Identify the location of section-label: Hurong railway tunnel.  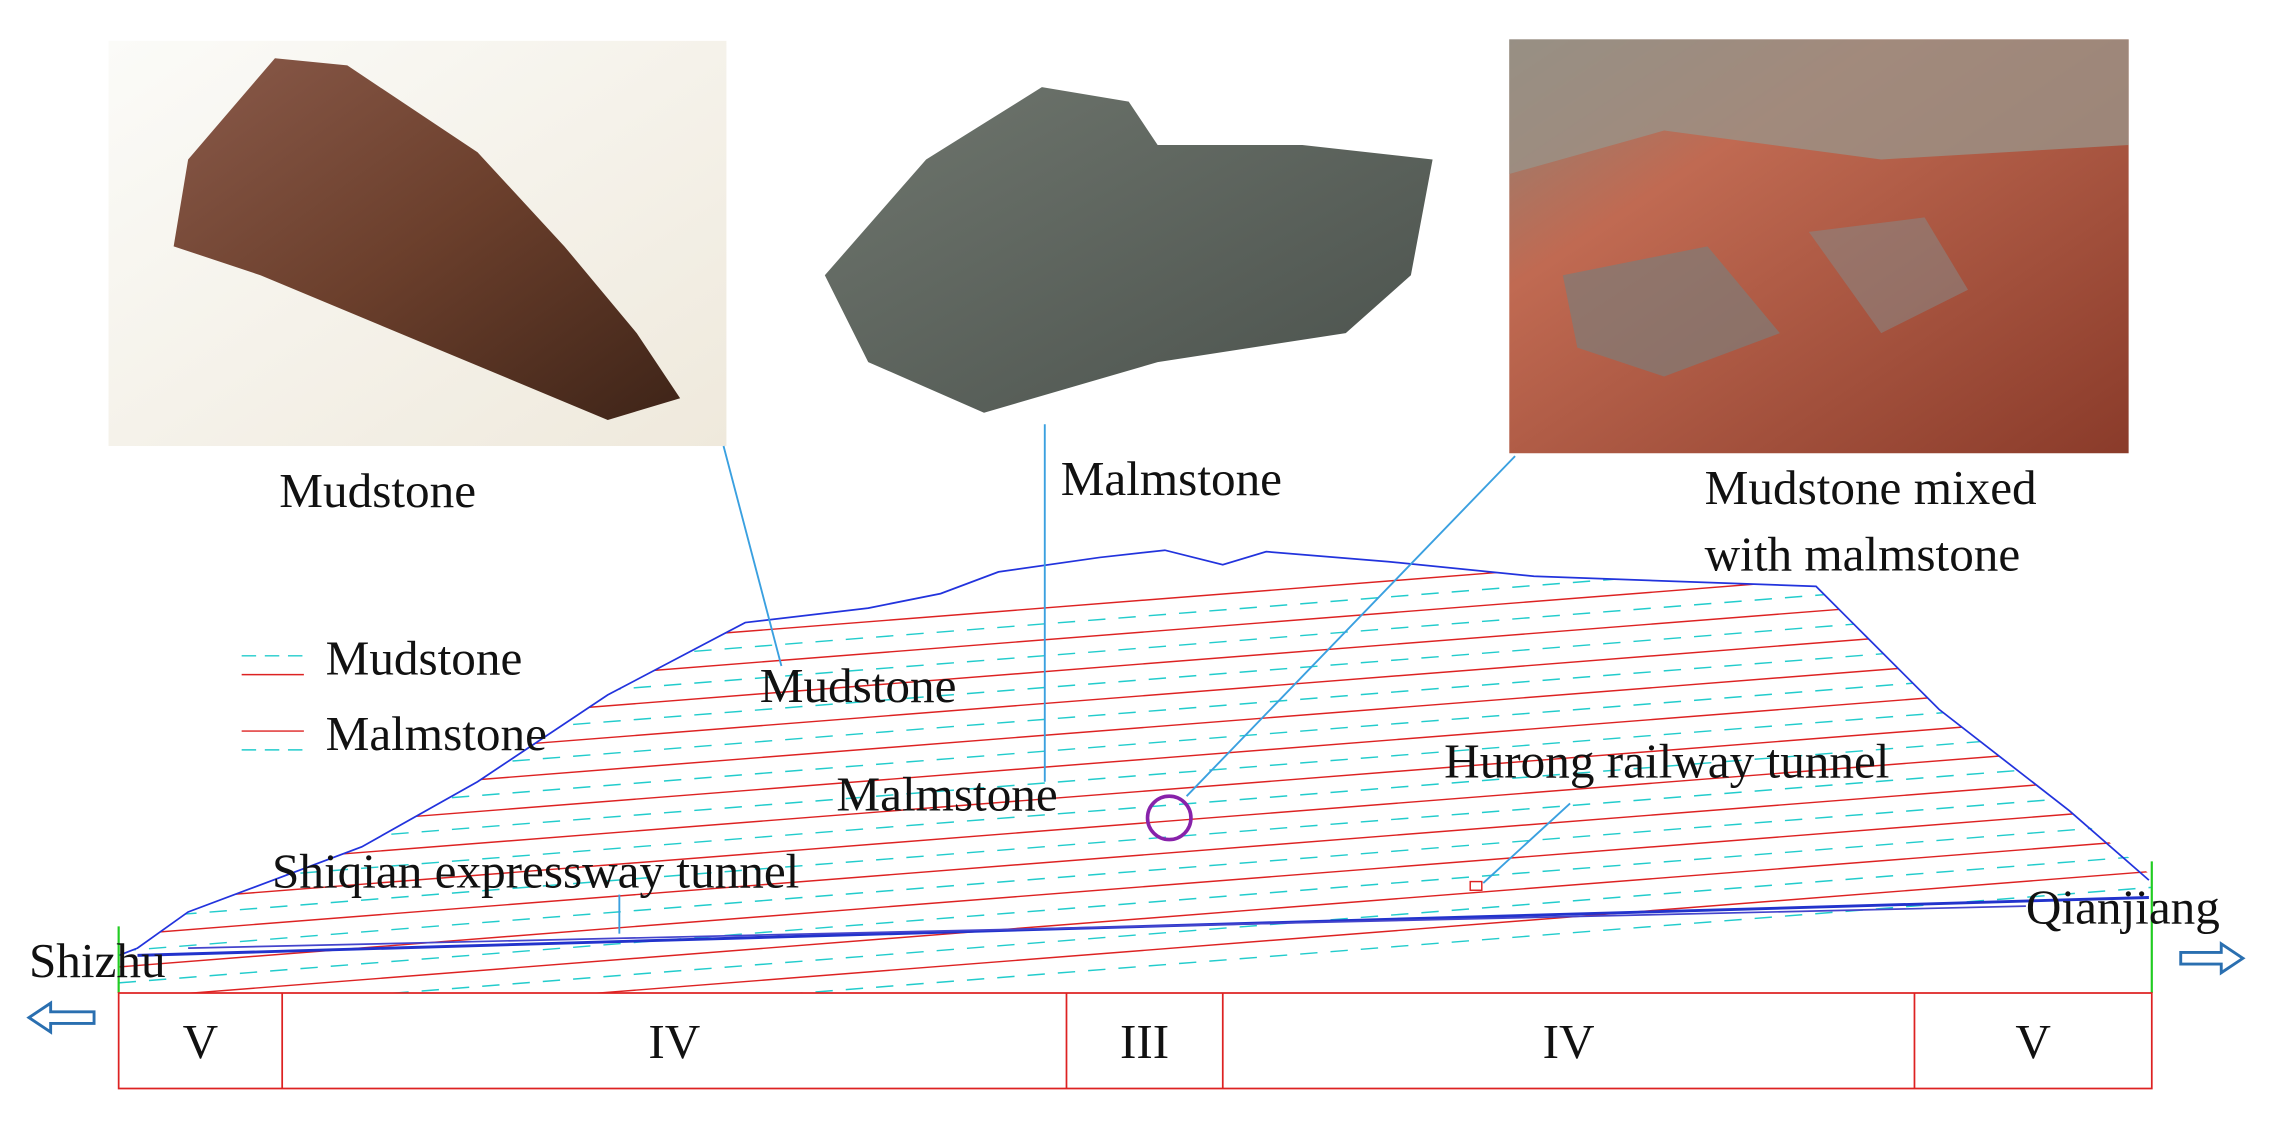
(1666, 760).